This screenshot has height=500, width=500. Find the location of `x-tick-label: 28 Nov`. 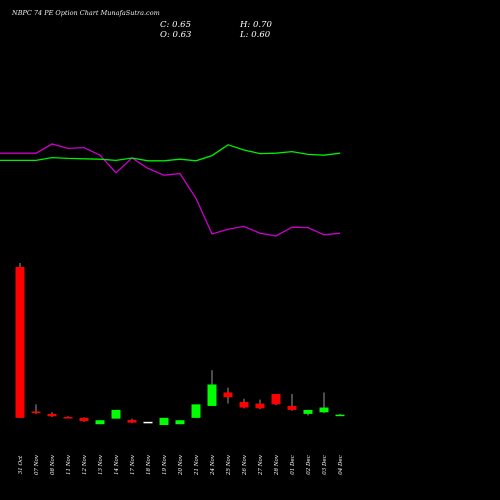

x-tick-label: 28 Nov is located at coordinates (277, 465).